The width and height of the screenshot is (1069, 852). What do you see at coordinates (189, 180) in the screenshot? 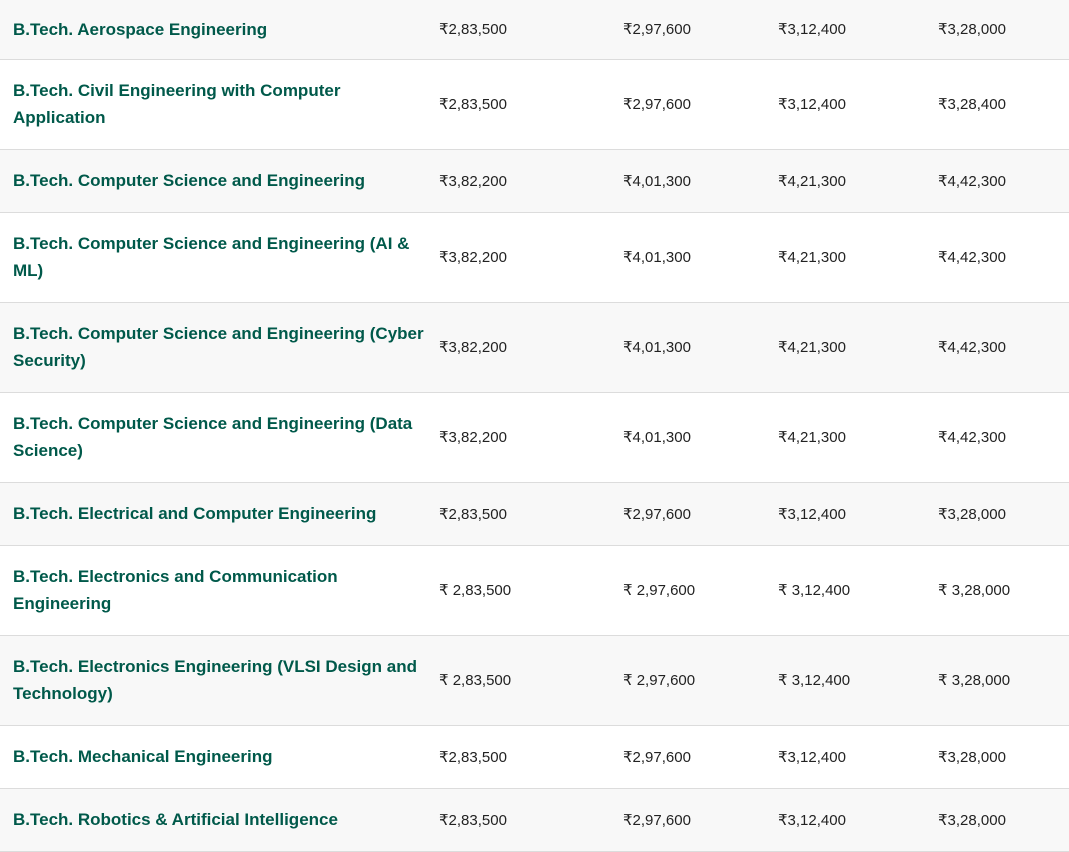
I see `course-name: B.Tech. Computer Science and Engineering` at bounding box center [189, 180].